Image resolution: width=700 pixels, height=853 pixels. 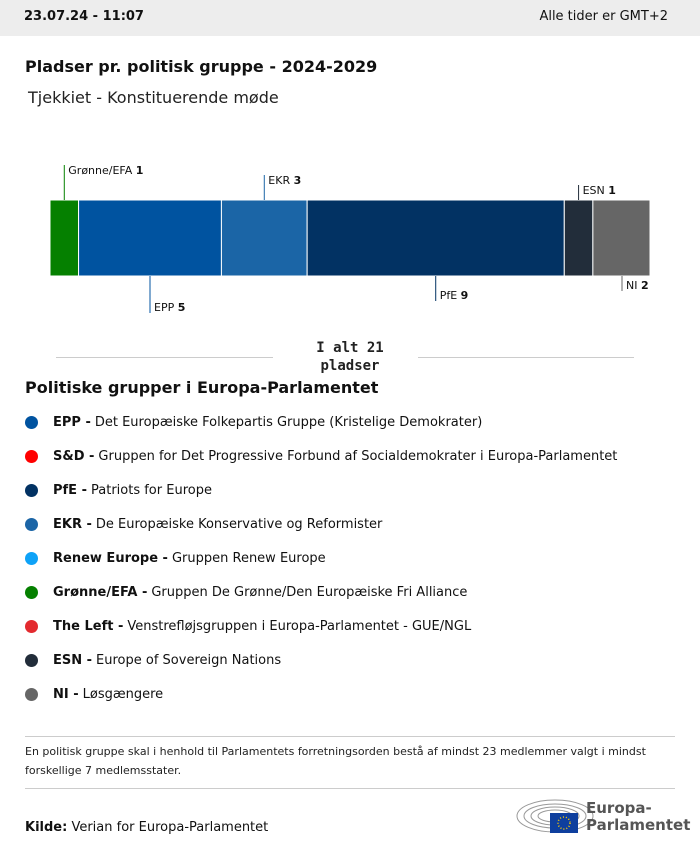 I want to click on legend-abbr: EKR -, so click(x=72, y=524).